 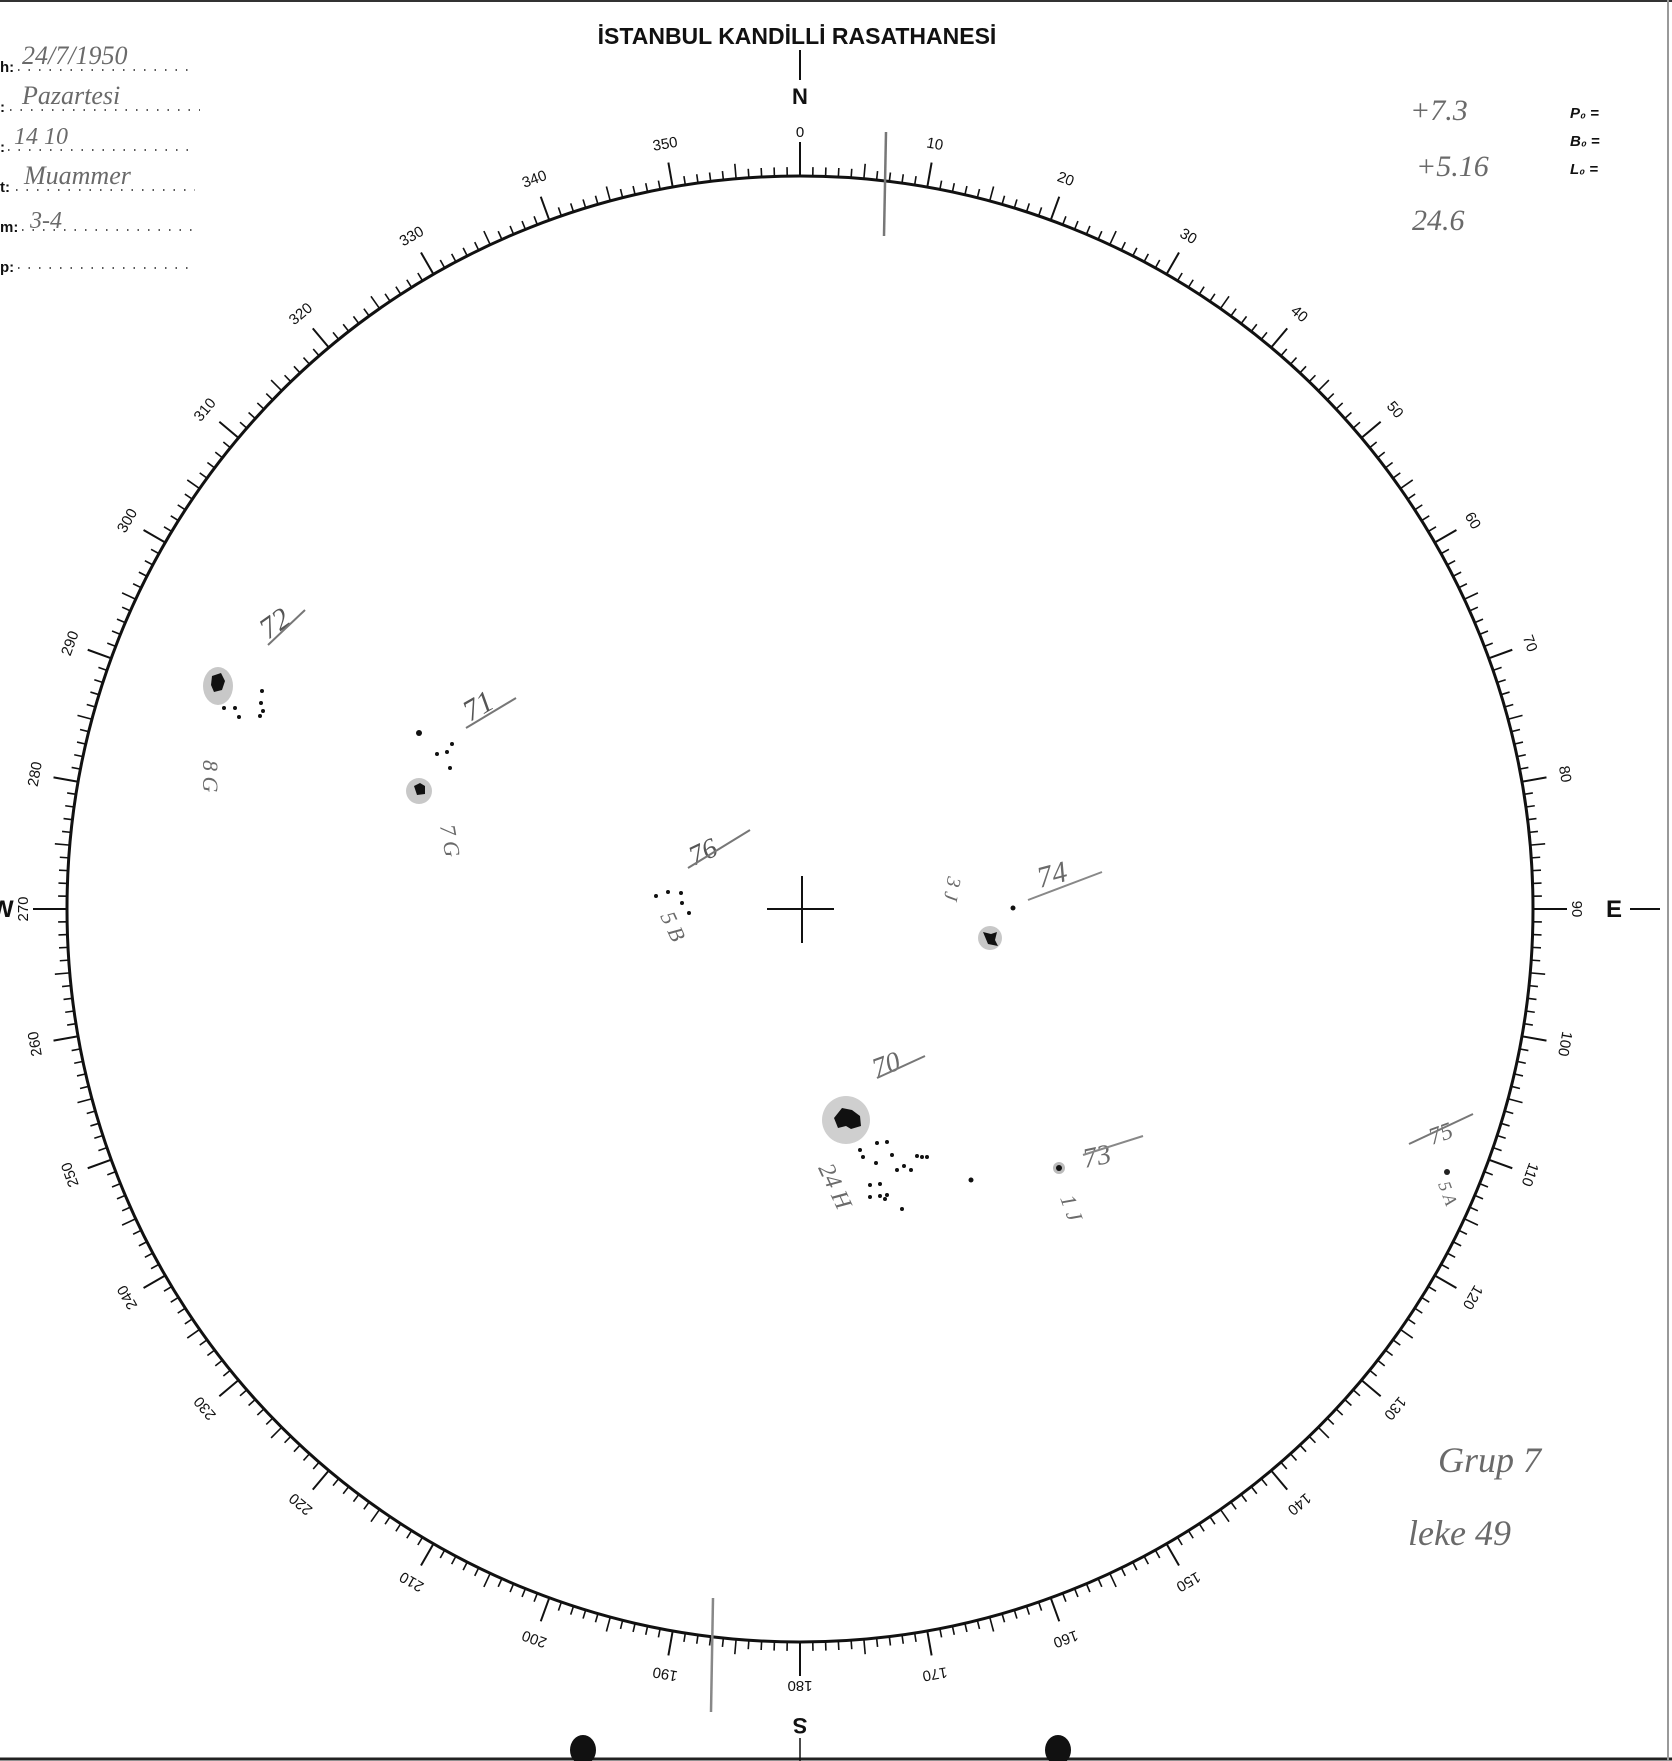 I want to click on scale-label-230: 230, so click(x=205, y=1408).